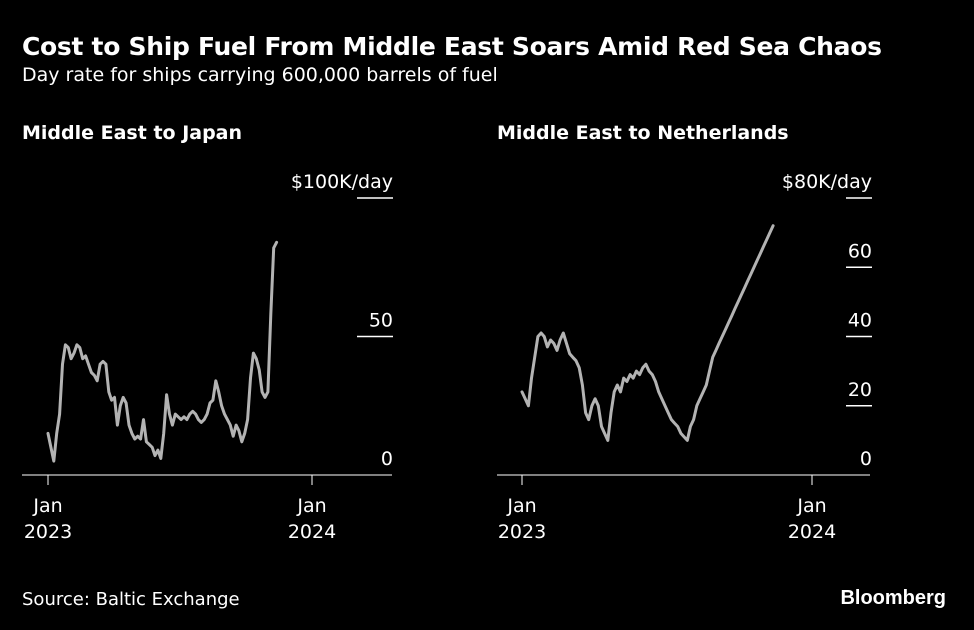  What do you see at coordinates (860, 321) in the screenshot?
I see `y-tick-label: 40` at bounding box center [860, 321].